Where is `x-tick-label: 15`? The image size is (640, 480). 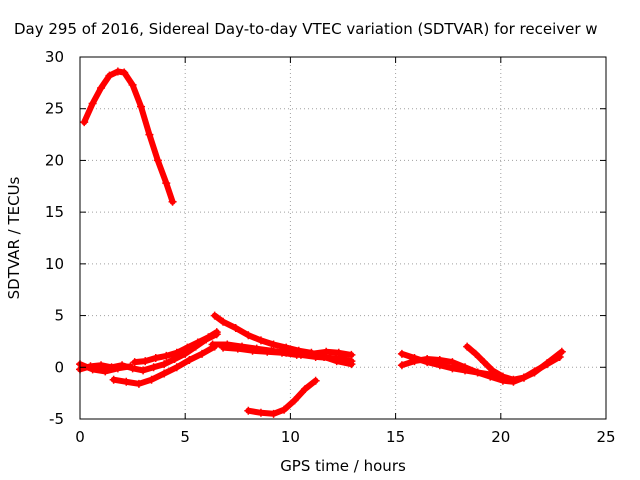
x-tick-label: 15 is located at coordinates (395, 437).